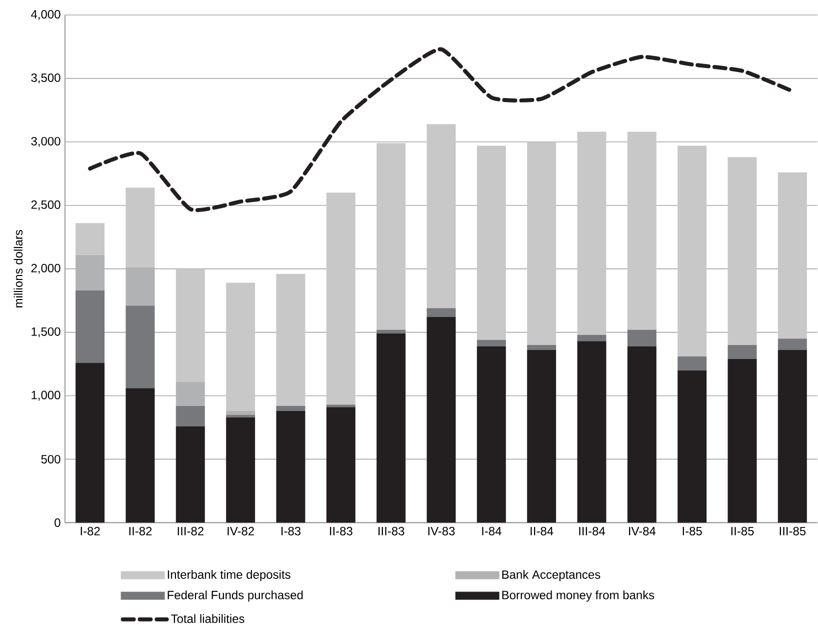 The width and height of the screenshot is (818, 643). What do you see at coordinates (592, 531) in the screenshot?
I see `x-tick-label: III-84` at bounding box center [592, 531].